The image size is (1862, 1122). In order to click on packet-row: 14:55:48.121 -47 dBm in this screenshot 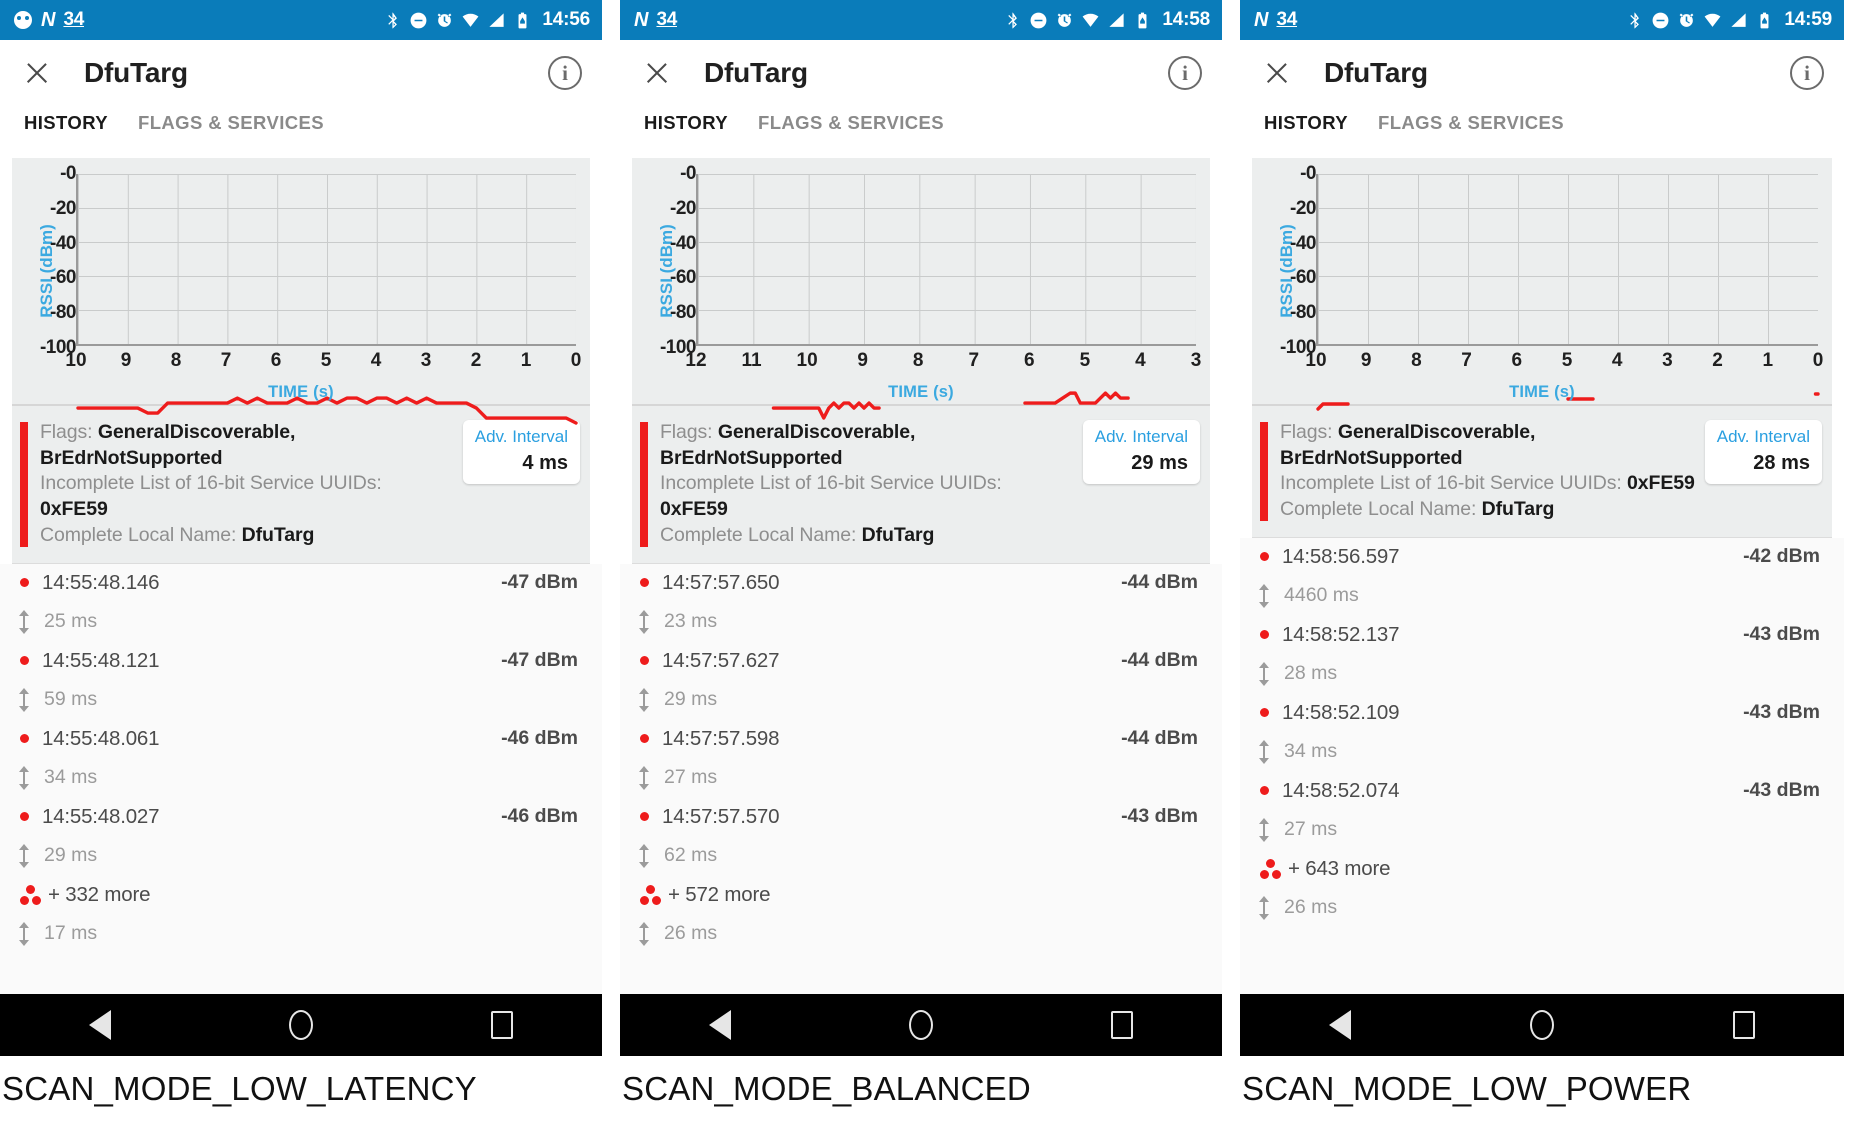, I will do `click(303, 661)`.